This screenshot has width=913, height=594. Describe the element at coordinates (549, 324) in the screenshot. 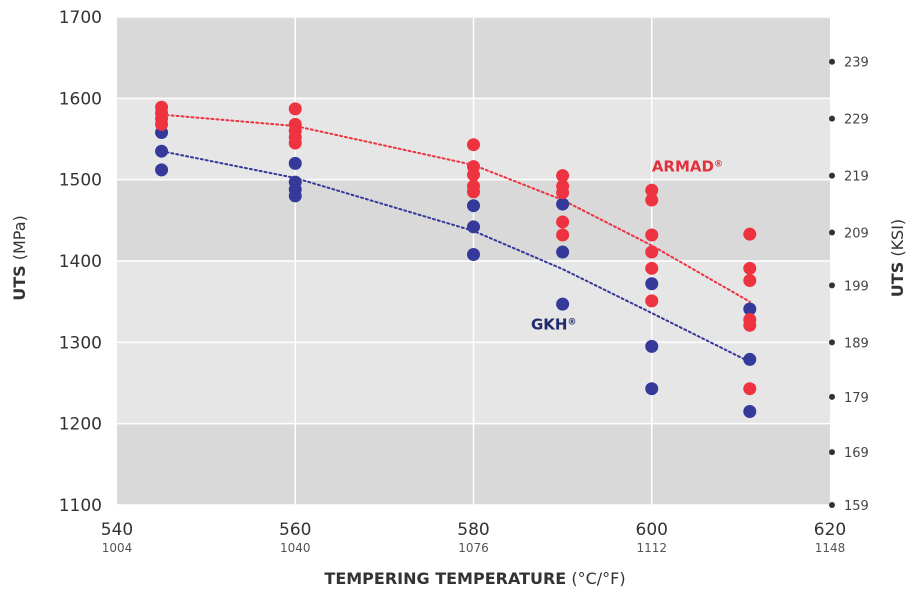

I see `series-label-name-gkh: GKH` at that location.